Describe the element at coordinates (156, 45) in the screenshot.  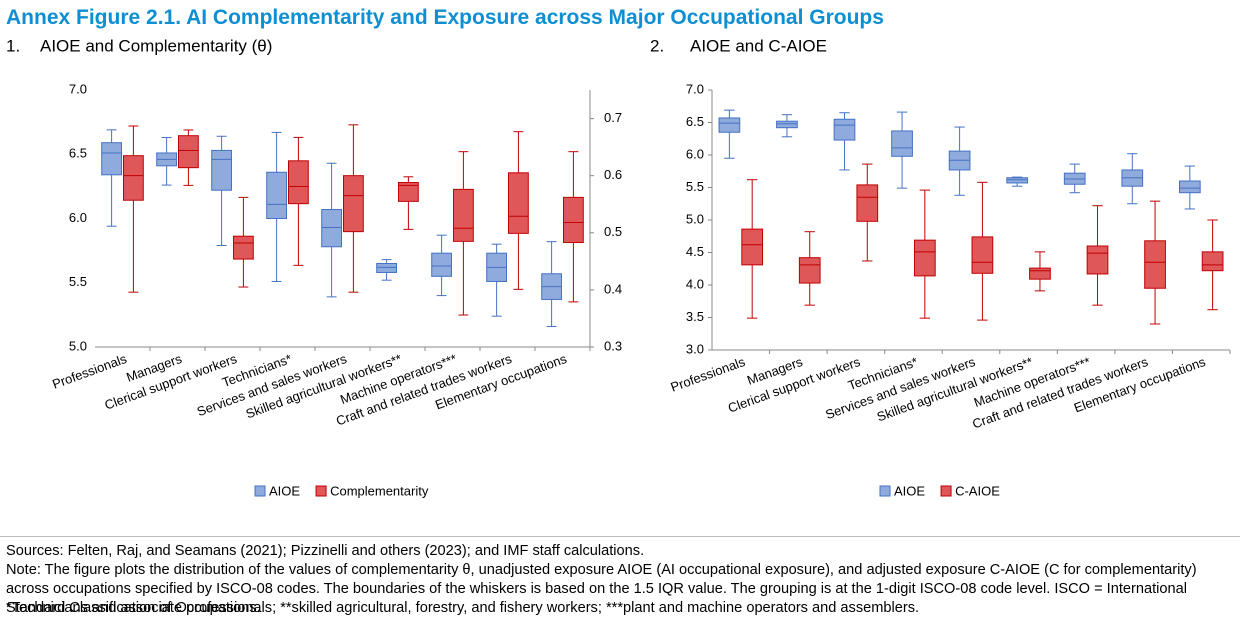
I see `panel-title: AIOE and Complementarity (θ)` at that location.